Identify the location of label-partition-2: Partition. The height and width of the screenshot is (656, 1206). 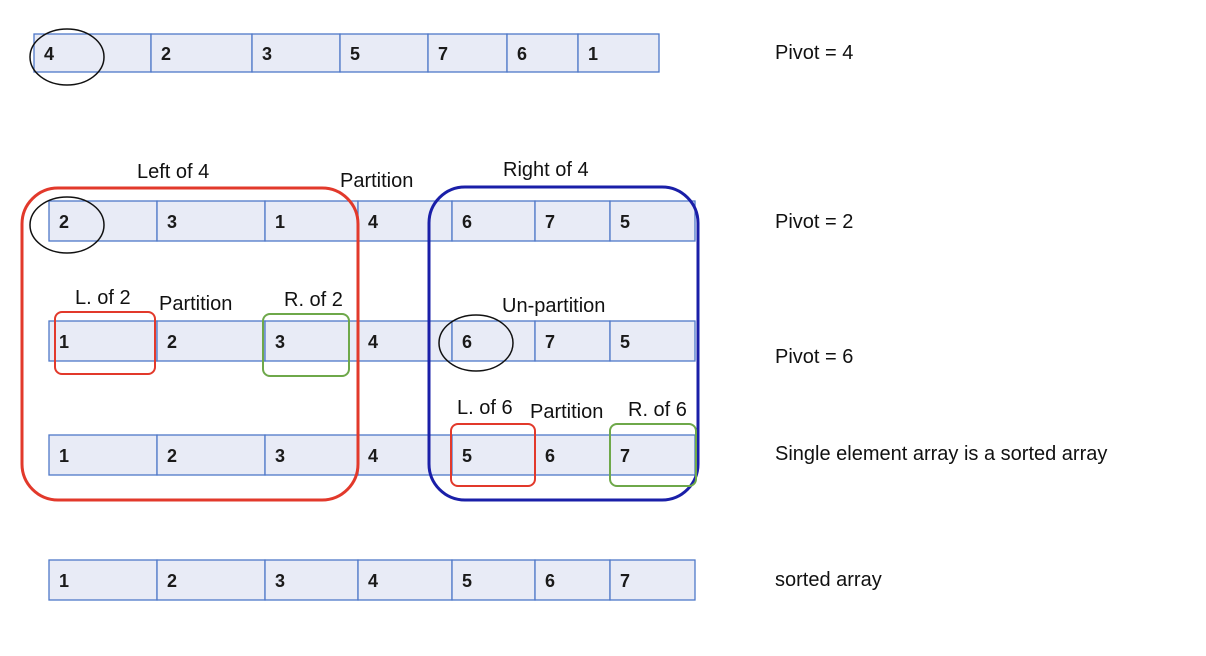
(195, 304).